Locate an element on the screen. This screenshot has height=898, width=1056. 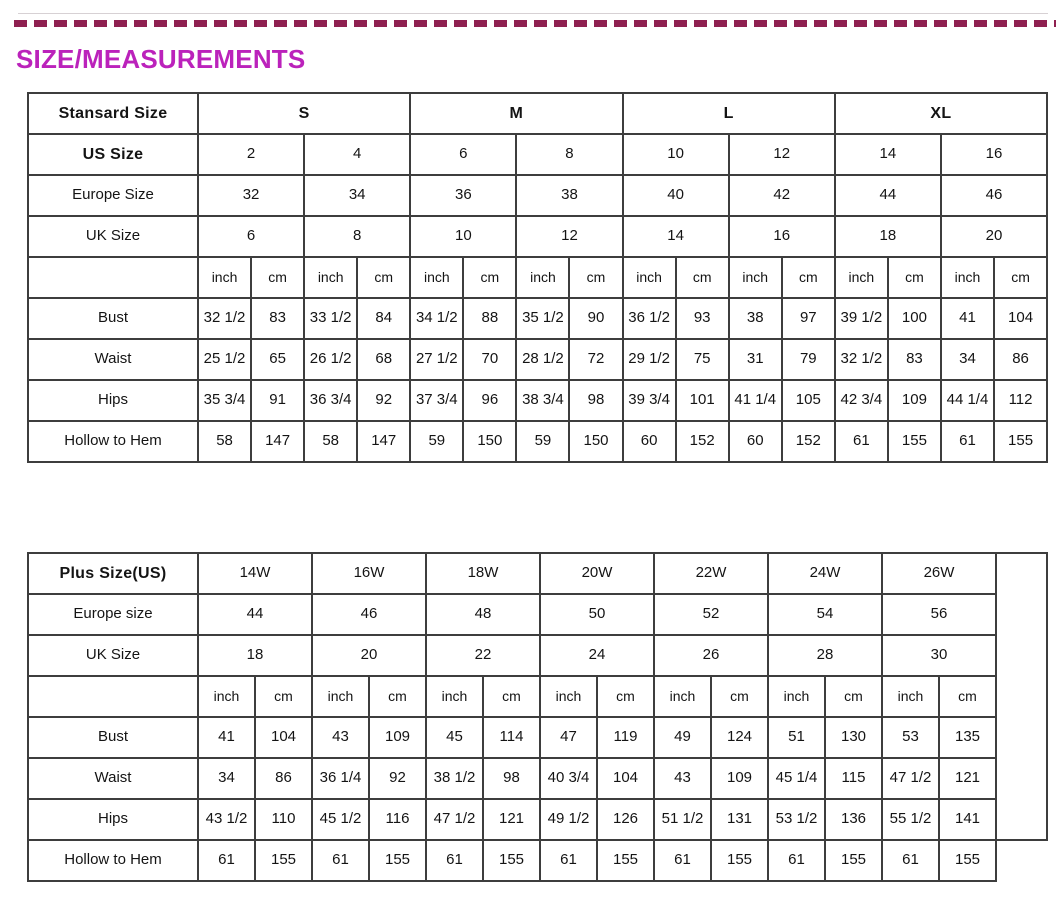
size-value: 28 is located at coordinates (825, 655).